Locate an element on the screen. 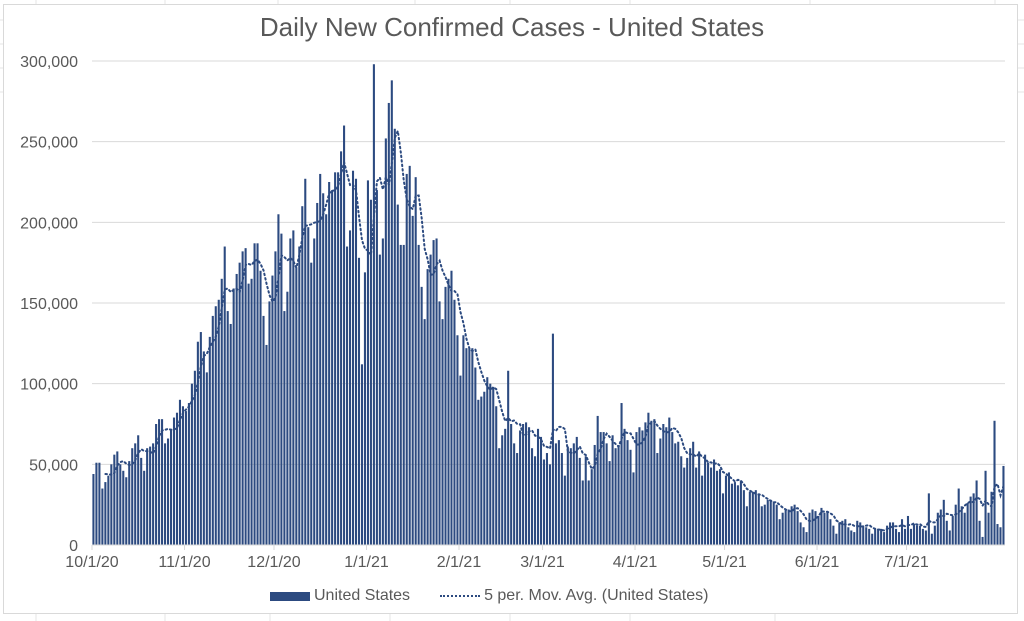 This screenshot has width=1024, height=621. legend-item-united-states: United States is located at coordinates (340, 596).